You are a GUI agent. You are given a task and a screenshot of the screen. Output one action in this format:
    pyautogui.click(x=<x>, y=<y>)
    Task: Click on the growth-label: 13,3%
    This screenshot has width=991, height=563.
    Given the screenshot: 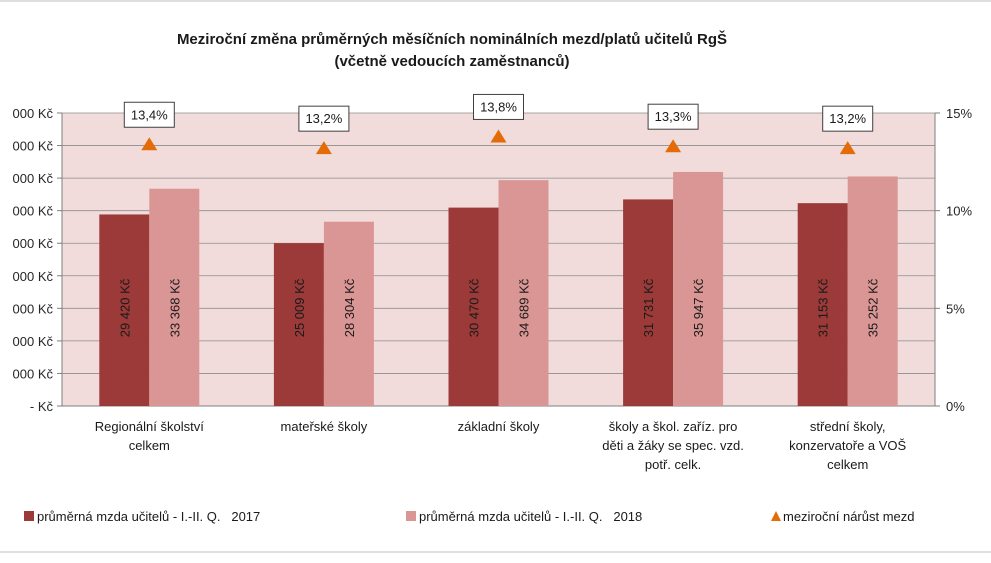 What is the action you would take?
    pyautogui.click(x=673, y=116)
    